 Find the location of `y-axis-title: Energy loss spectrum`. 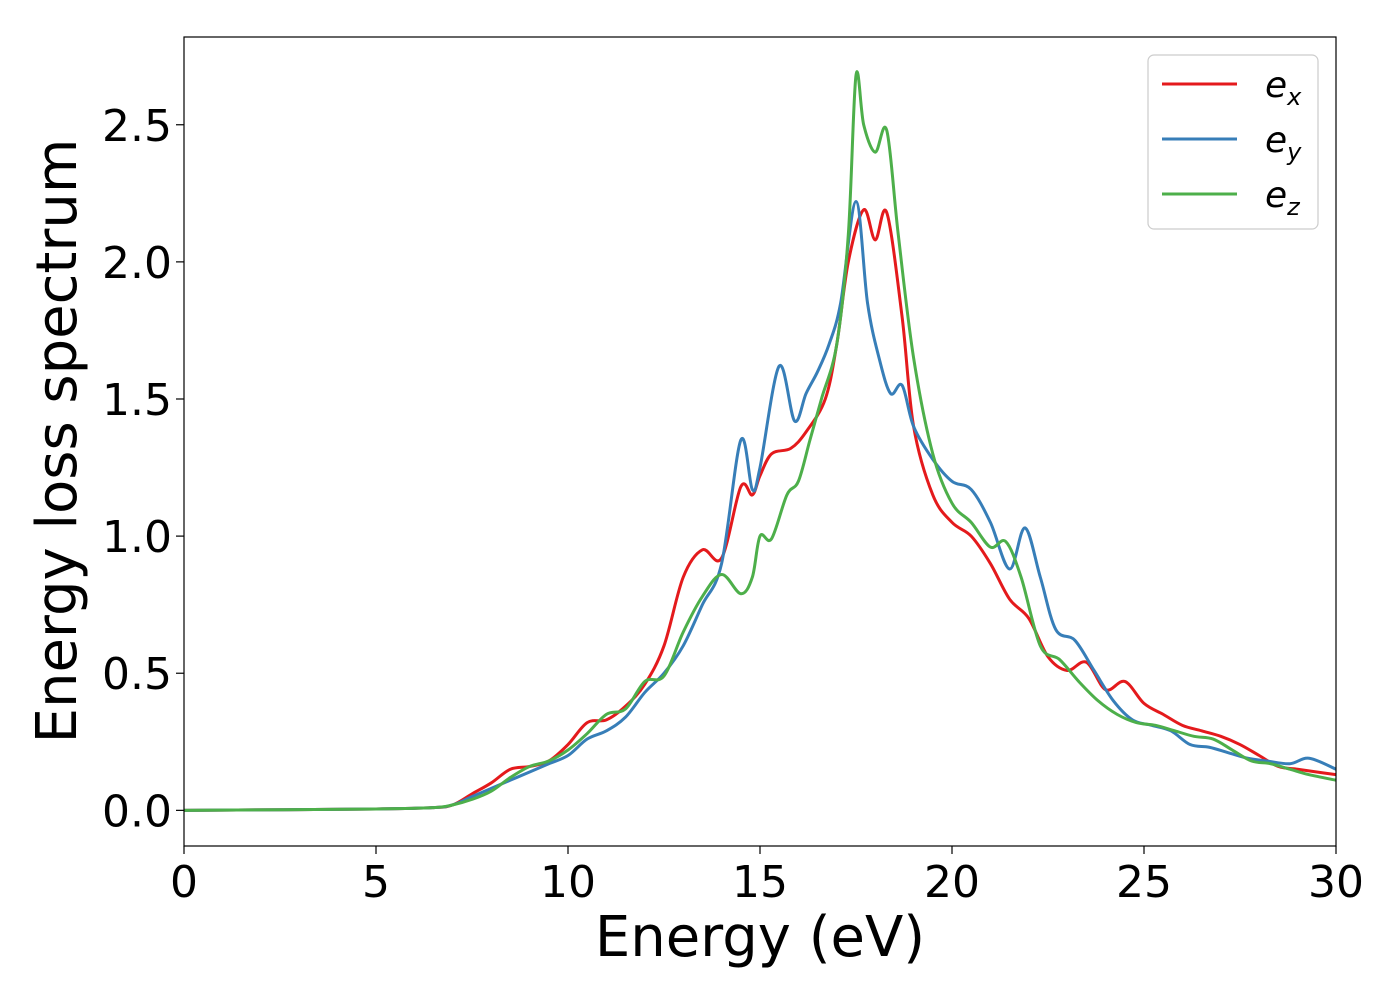

y-axis-title: Energy loss spectrum is located at coordinates (57, 441).